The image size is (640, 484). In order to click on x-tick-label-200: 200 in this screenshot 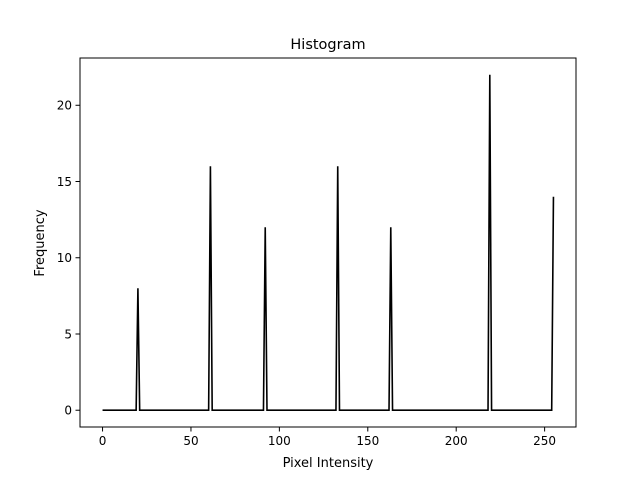, I will do `click(456, 441)`.